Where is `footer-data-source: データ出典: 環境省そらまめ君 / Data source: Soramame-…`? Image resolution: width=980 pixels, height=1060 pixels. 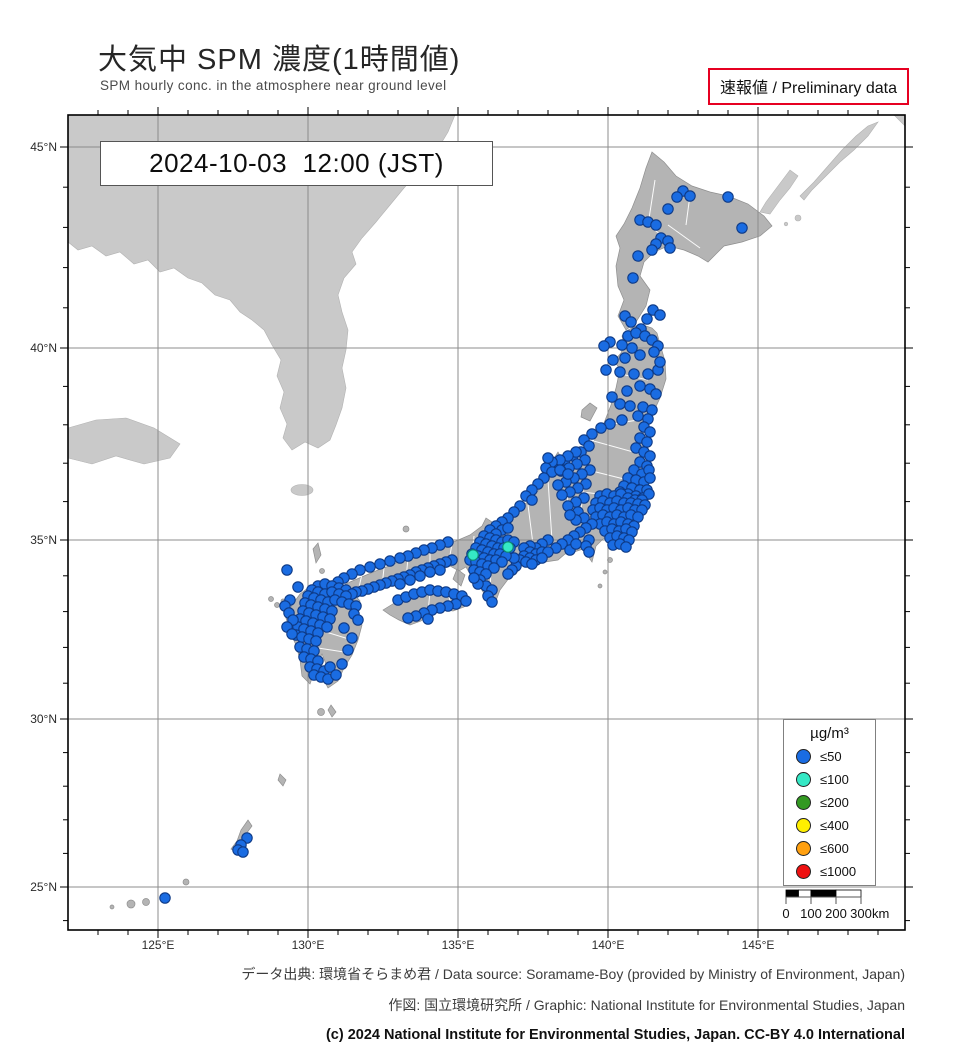 footer-data-source: データ出典: 環境省そらまめ君 / Data source: Soramame-… is located at coordinates (573, 974).